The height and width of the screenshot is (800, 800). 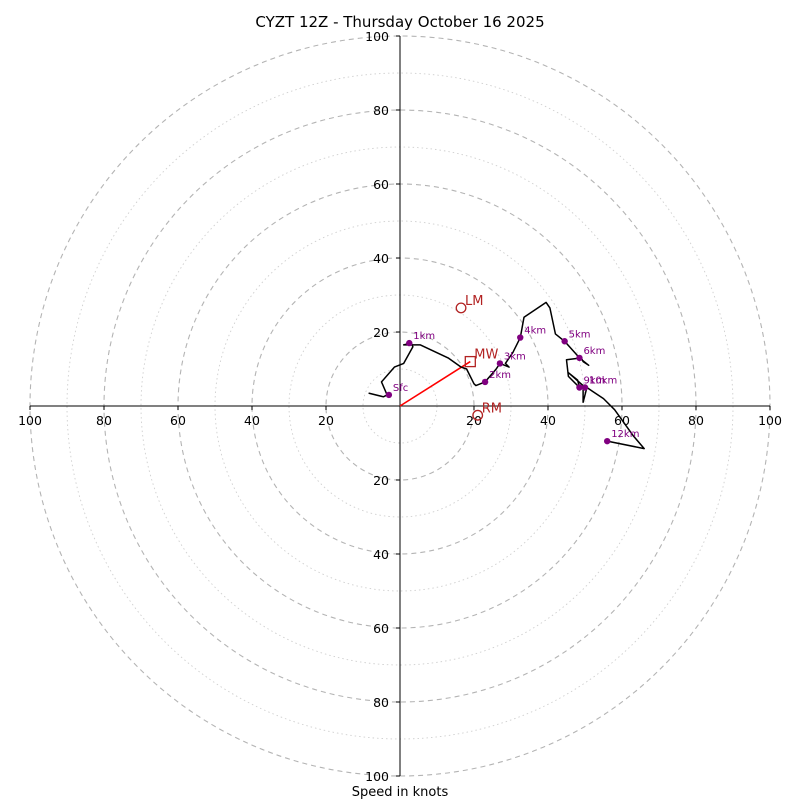 I want to click on storm-motion-label: LM, so click(x=474, y=301).